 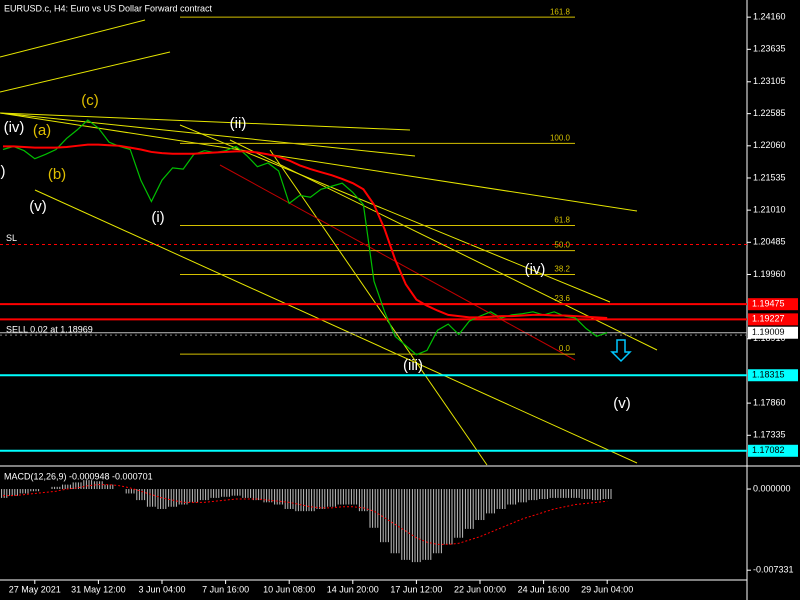 I want to click on x-tick-label: 14 Jun 20:00, so click(x=353, y=589).